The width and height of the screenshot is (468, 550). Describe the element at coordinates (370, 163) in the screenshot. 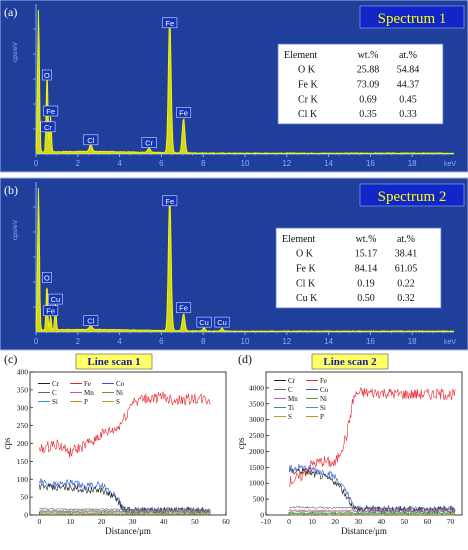

I see `eds-x-tick-label: 16` at that location.